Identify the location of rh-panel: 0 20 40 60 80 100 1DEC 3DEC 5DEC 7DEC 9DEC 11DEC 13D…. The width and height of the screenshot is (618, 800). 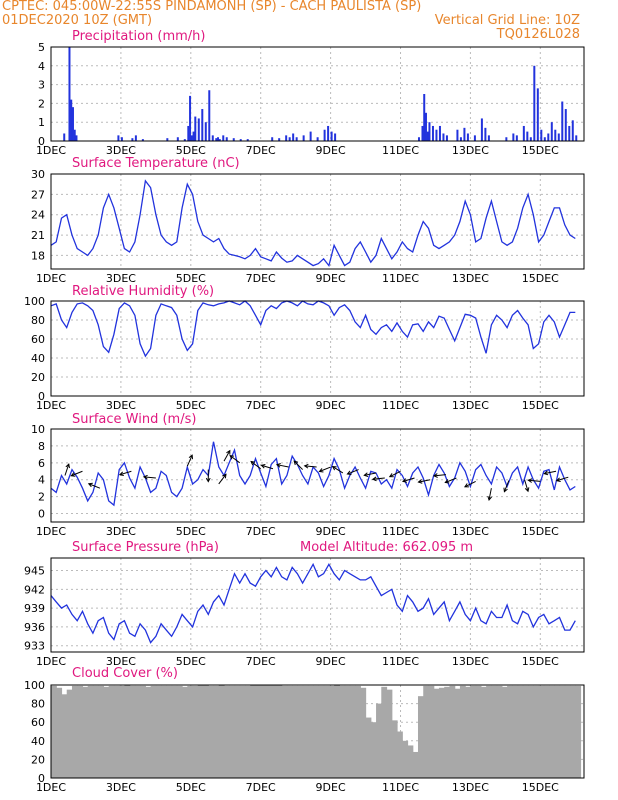
(304, 353).